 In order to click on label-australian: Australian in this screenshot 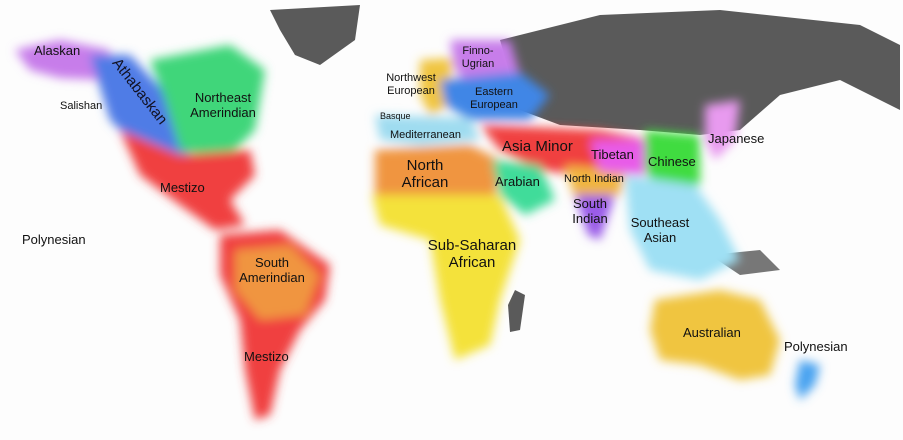, I will do `click(712, 332)`.